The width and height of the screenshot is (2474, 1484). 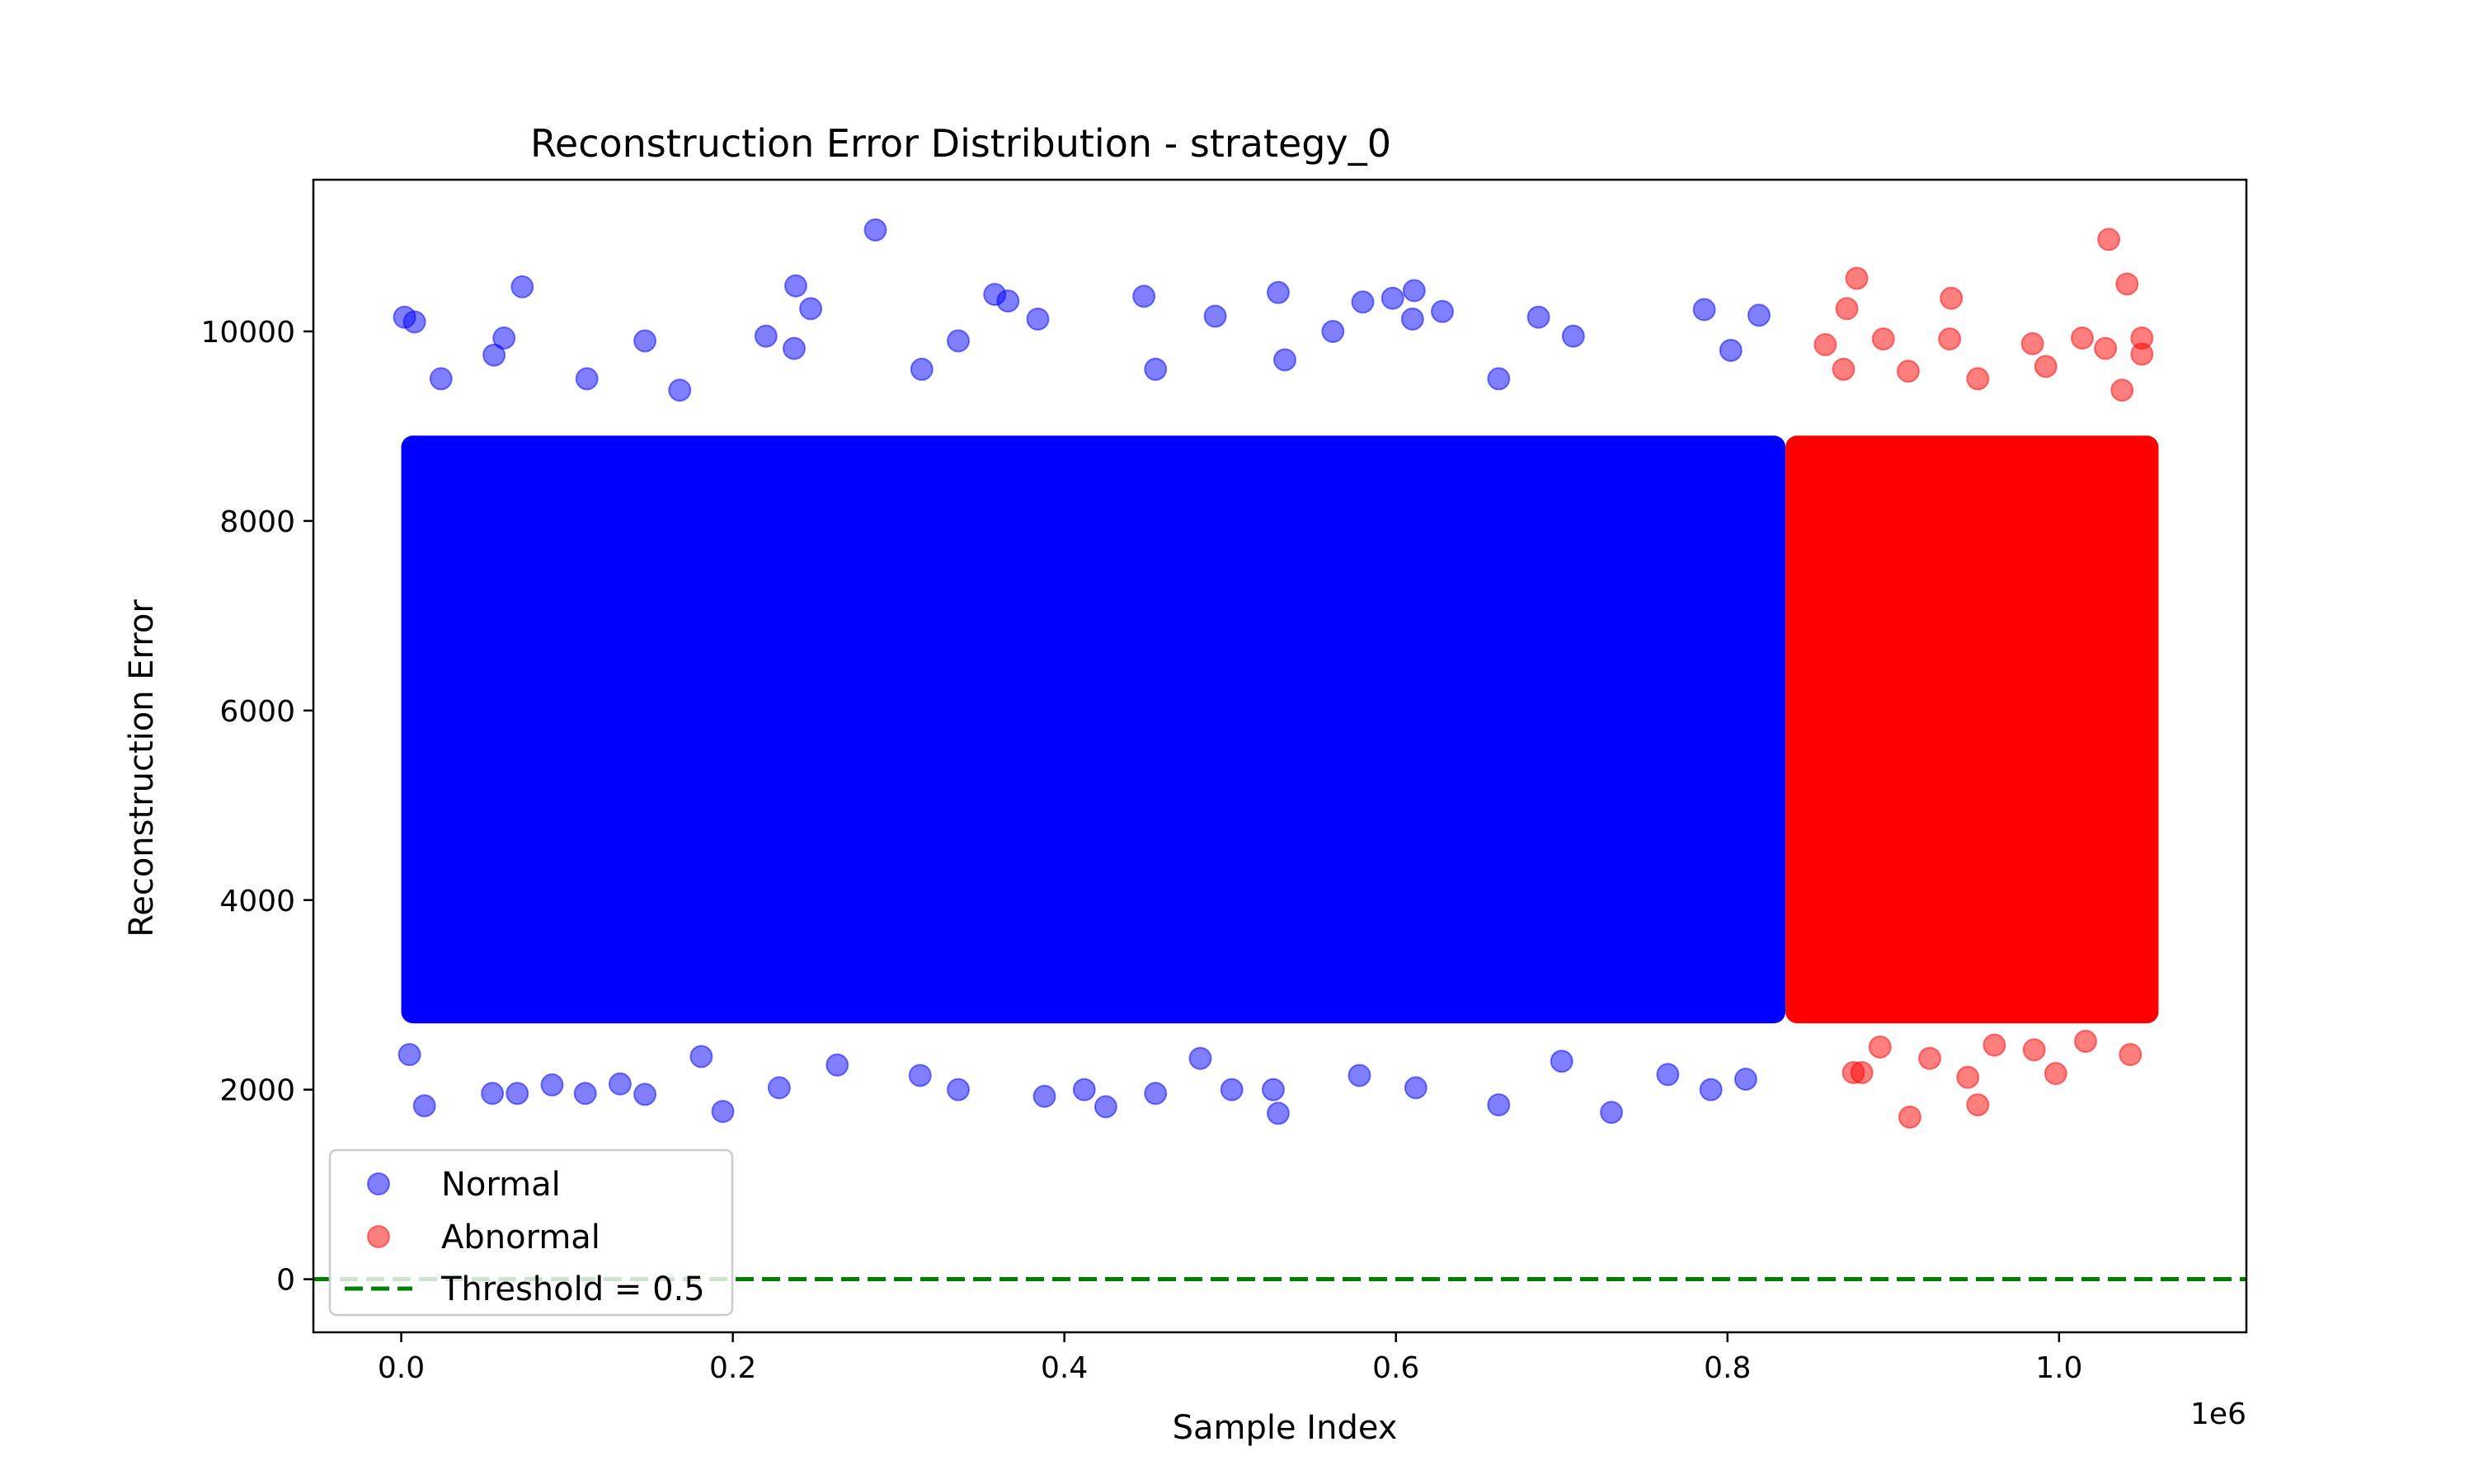 What do you see at coordinates (2218, 1414) in the screenshot?
I see `x-axis-offset-label: 1e6` at bounding box center [2218, 1414].